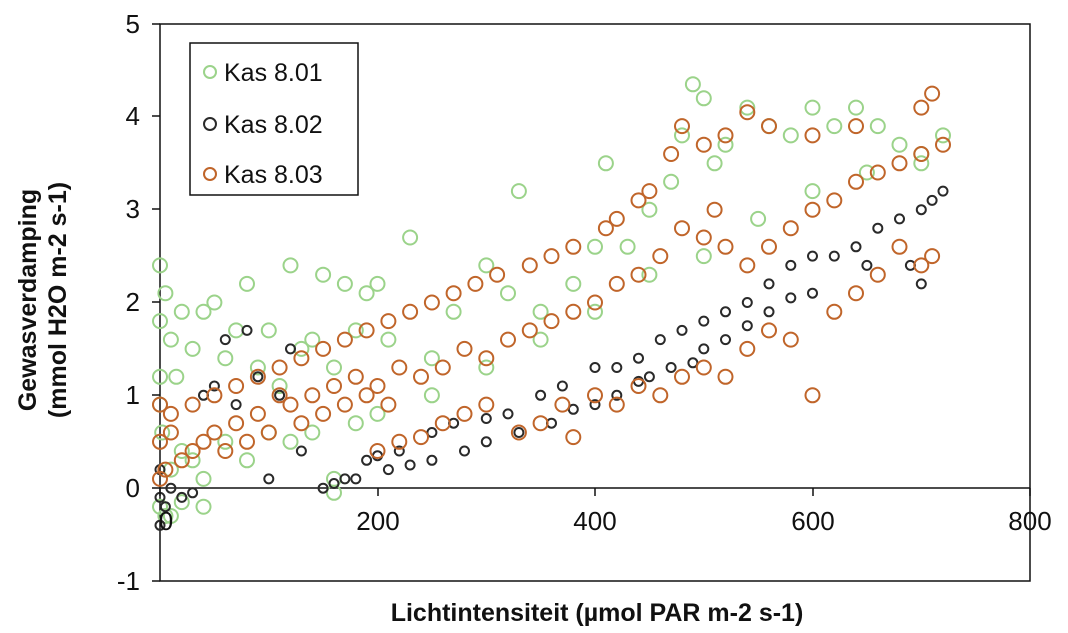 Image resolution: width=1068 pixels, height=633 pixels. Describe the element at coordinates (28, 300) in the screenshot. I see `y-axis-title-line1: Gewasverdamping` at that location.